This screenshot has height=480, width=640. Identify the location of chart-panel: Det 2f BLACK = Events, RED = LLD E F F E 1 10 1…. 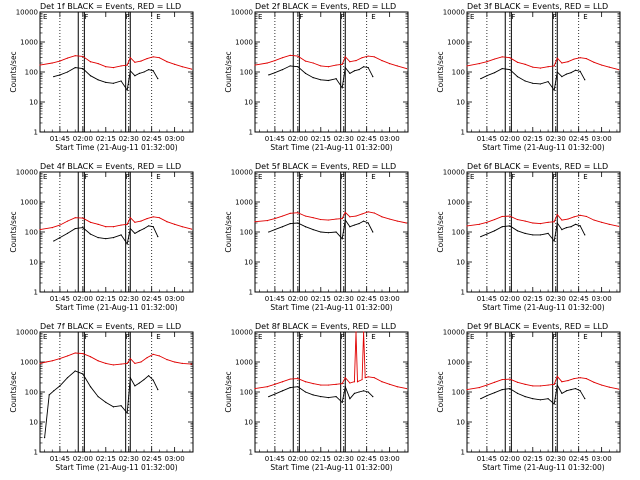
(316, 77).